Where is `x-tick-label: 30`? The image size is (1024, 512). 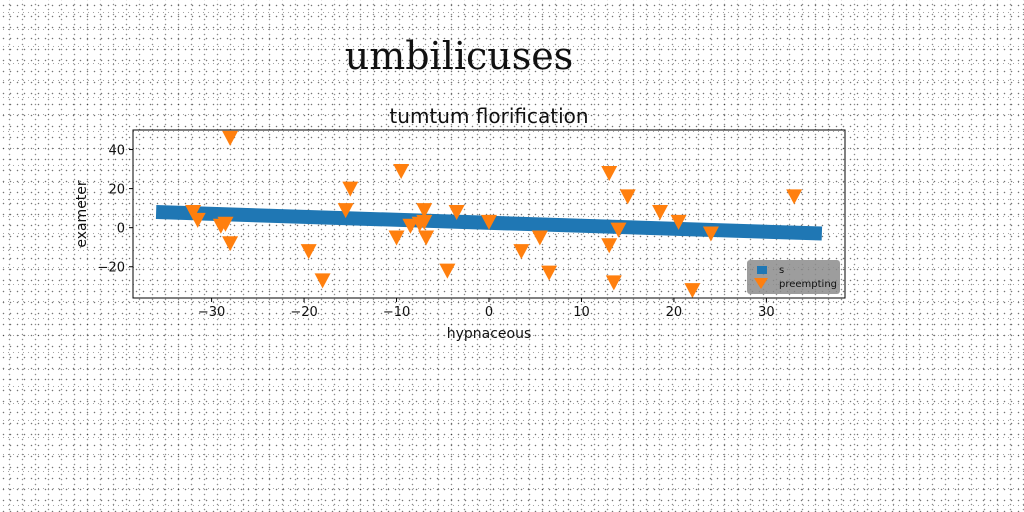 x-tick-label: 30 is located at coordinates (766, 312).